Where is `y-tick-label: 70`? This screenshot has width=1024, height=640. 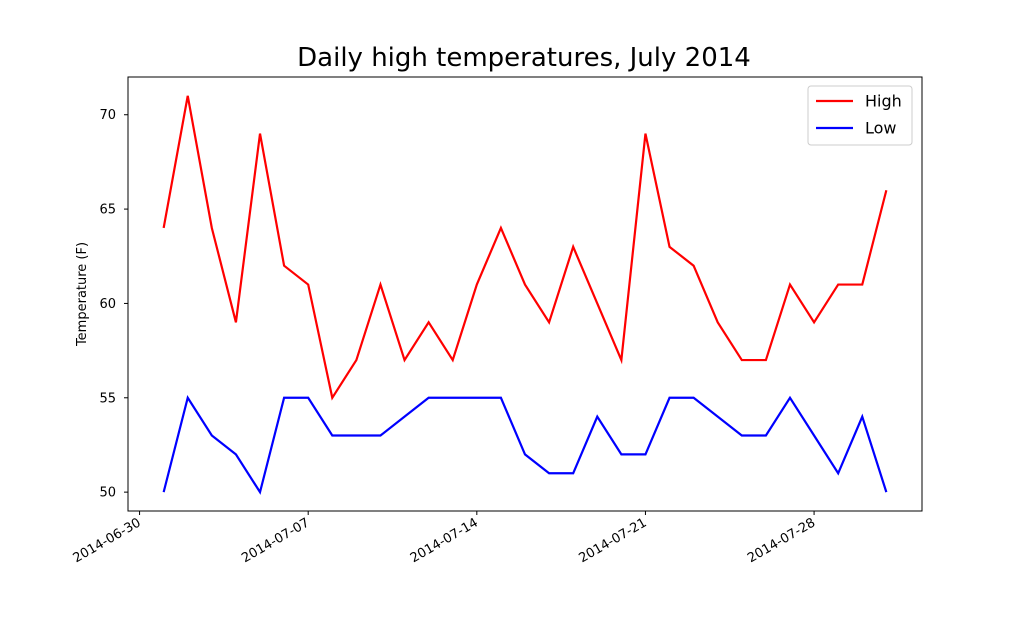
y-tick-label: 70 is located at coordinates (107, 115).